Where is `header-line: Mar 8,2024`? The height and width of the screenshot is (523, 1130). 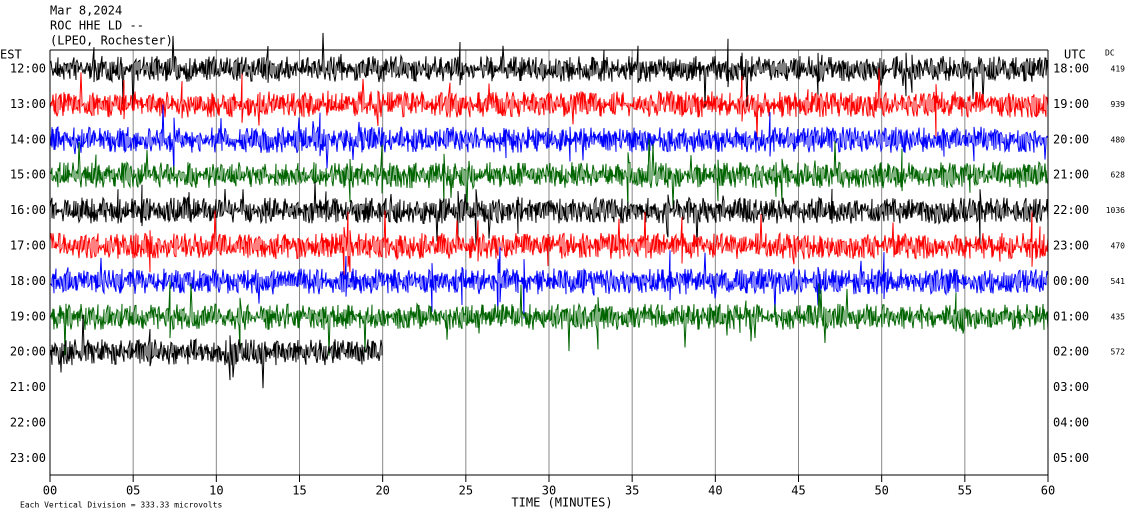
header-line: Mar 8,2024 is located at coordinates (86, 11).